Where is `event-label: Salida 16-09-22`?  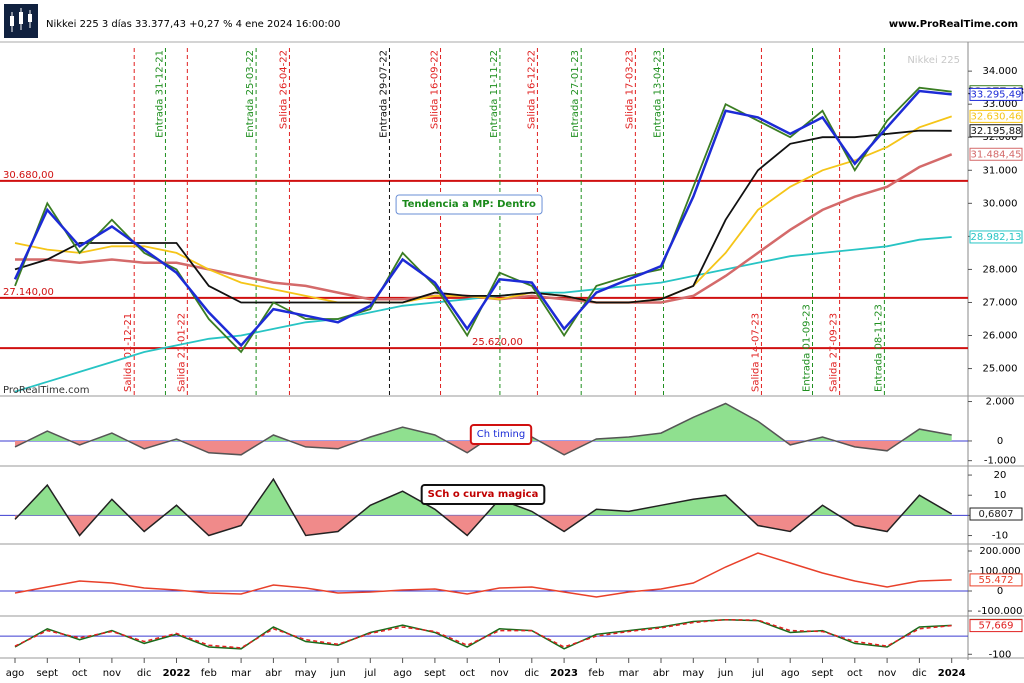 event-label: Salida 16-09-22 is located at coordinates (435, 89).